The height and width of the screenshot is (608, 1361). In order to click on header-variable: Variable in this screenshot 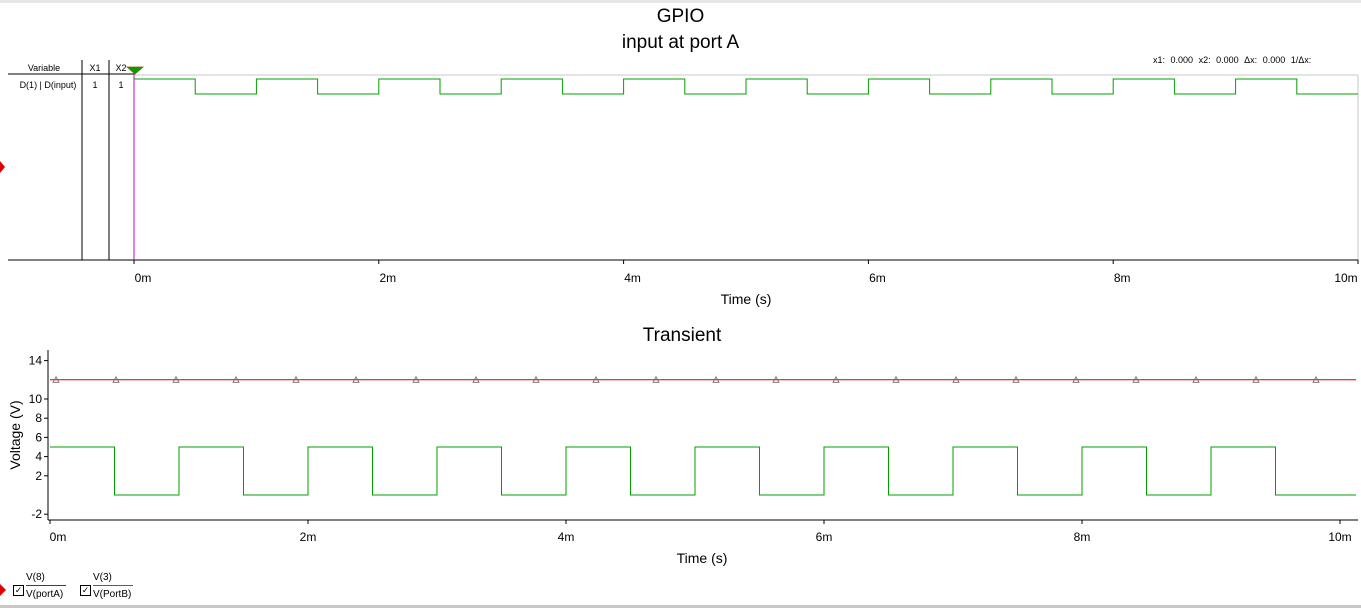, I will do `click(44, 68)`.